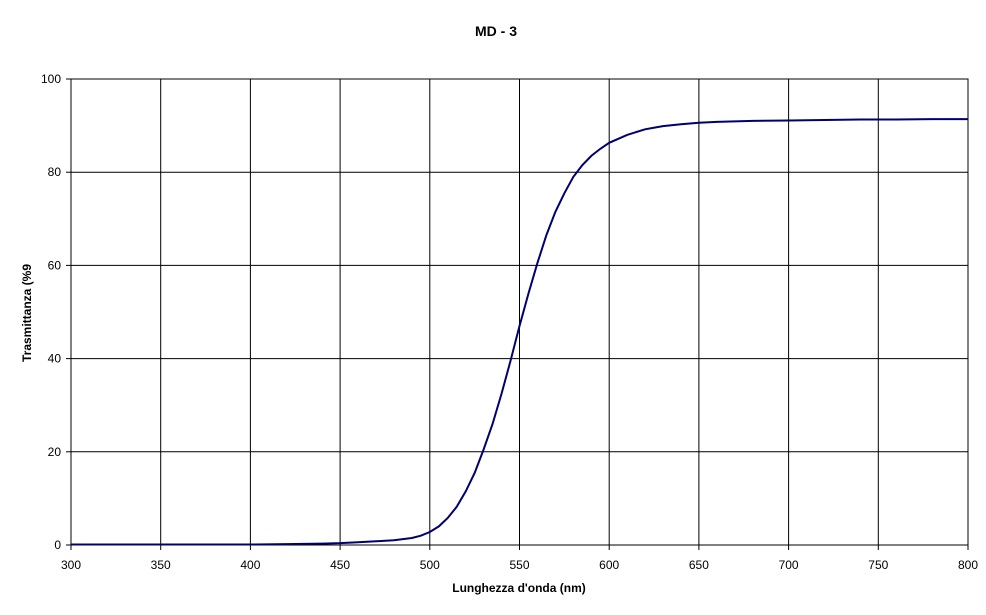  I want to click on x-tick-label: 550, so click(519, 565).